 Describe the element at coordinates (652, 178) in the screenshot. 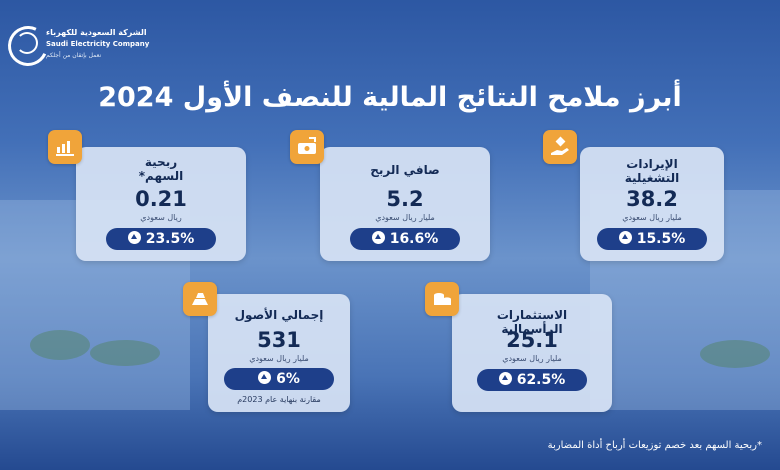

I see `card-label-line: التشغيلية` at that location.